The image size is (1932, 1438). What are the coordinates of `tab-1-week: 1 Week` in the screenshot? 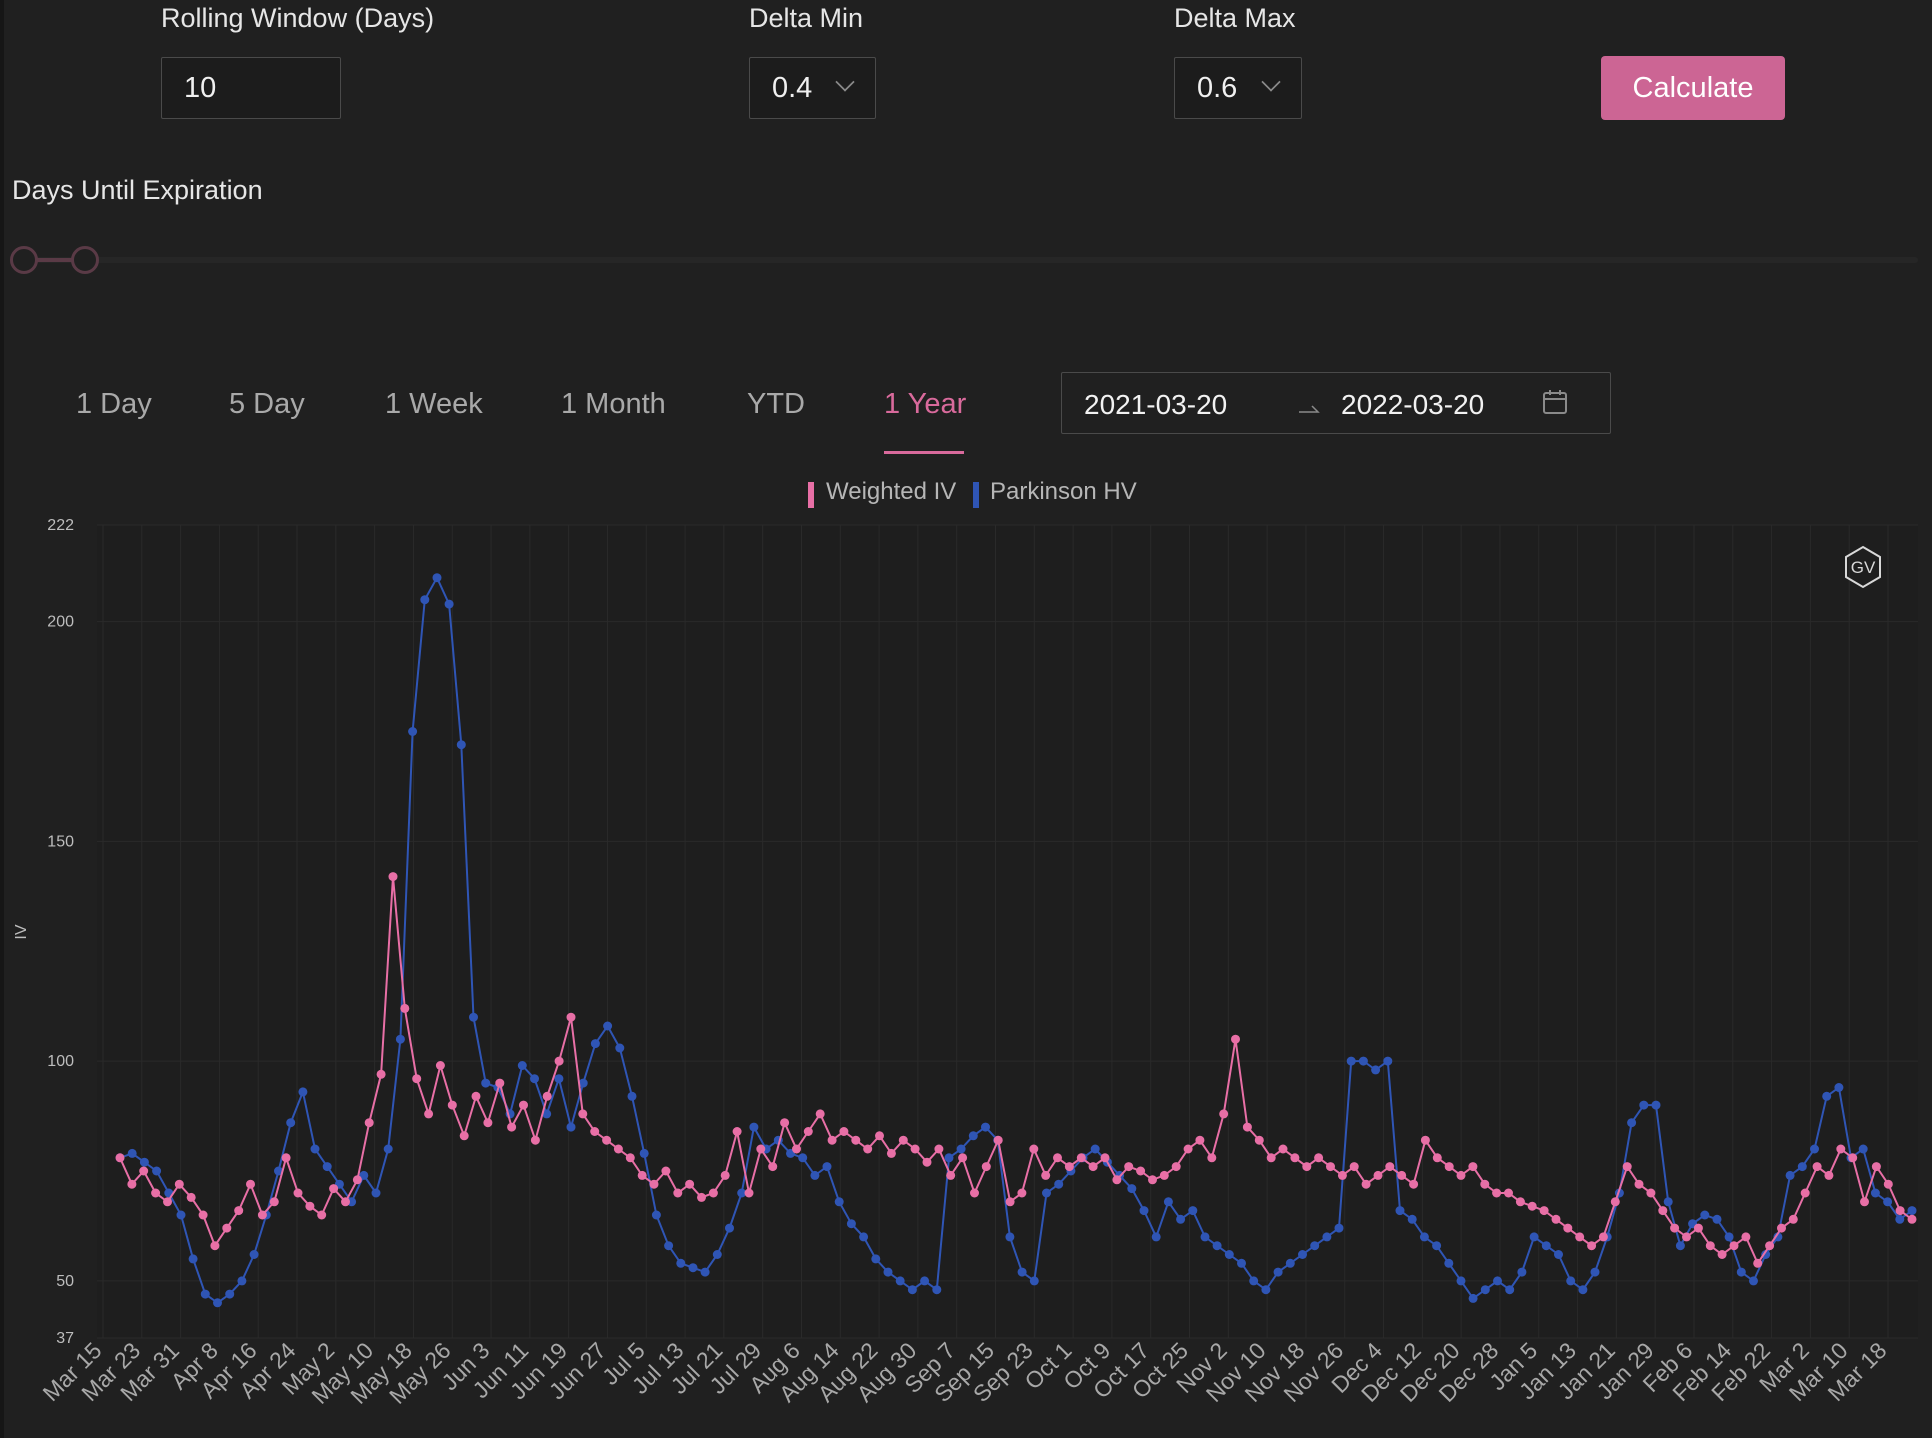 It's located at (434, 404).